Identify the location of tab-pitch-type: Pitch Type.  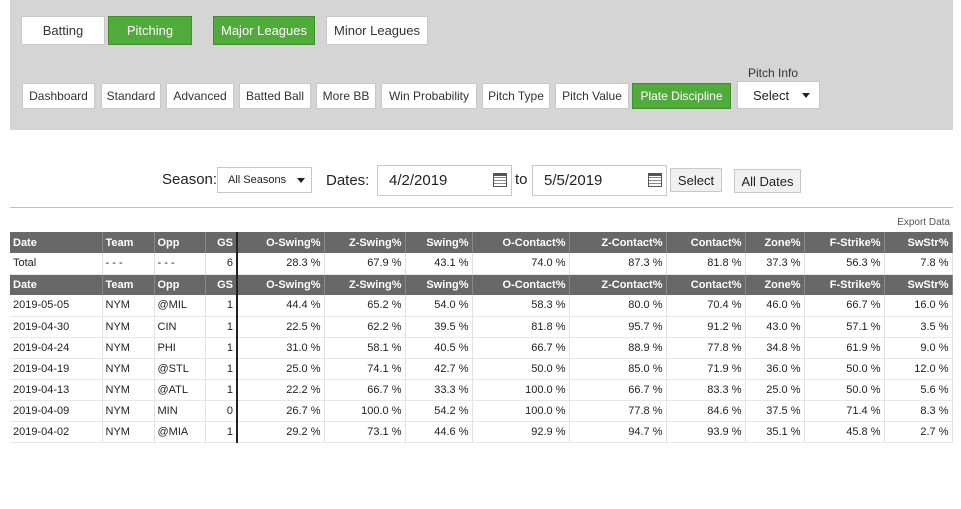
(516, 96).